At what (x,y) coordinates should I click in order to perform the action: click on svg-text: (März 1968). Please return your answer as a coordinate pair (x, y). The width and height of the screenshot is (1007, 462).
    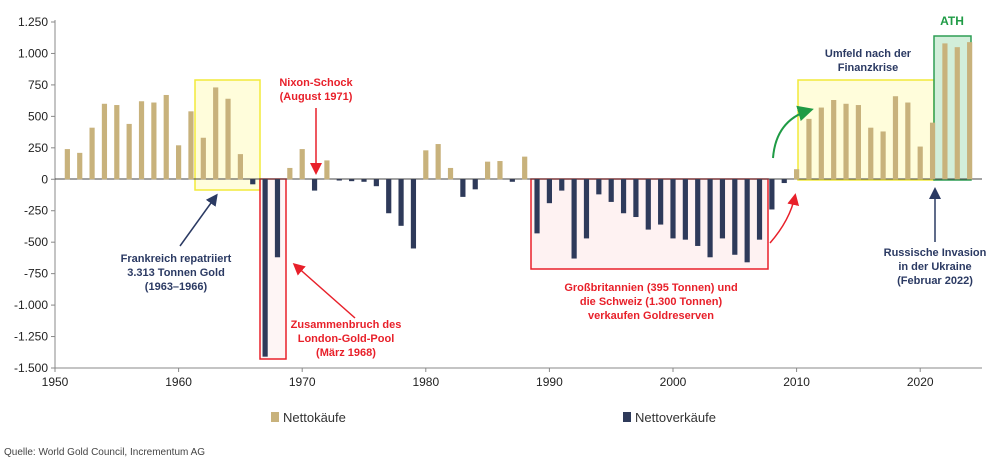
    Looking at the image, I should click on (346, 353).